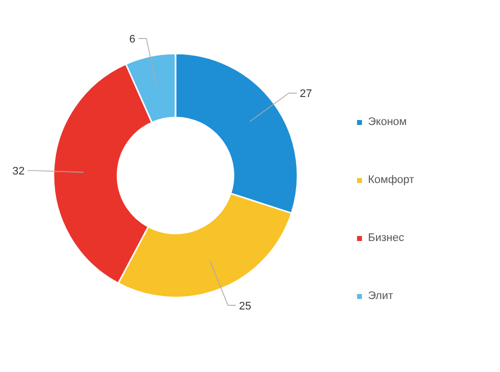  Describe the element at coordinates (381, 296) in the screenshot. I see `legend-label: Элит` at that location.